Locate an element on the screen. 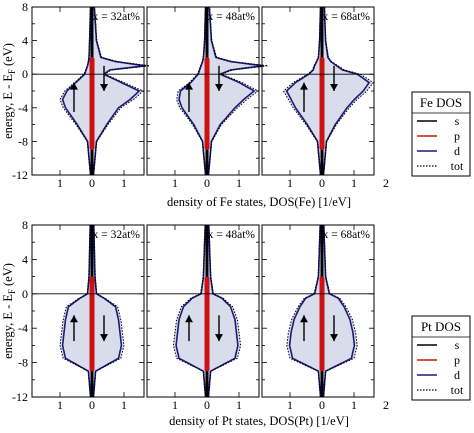 This screenshot has width=474, height=433. x-axis-label: density of Fe states, DOS(Fe) [1/eV] is located at coordinates (259, 202).